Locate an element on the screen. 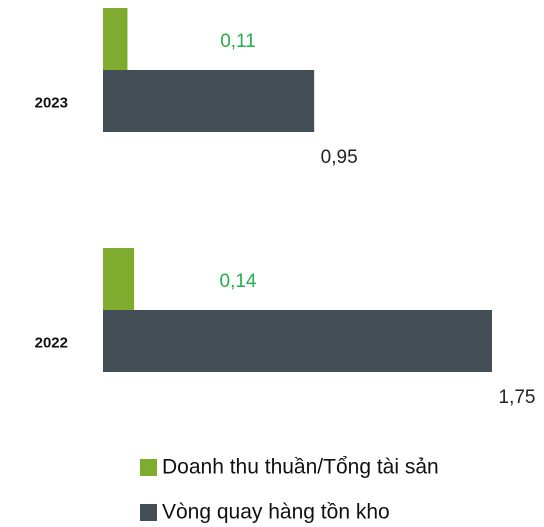 The width and height of the screenshot is (544, 527). category-label: 2022 is located at coordinates (51, 342).